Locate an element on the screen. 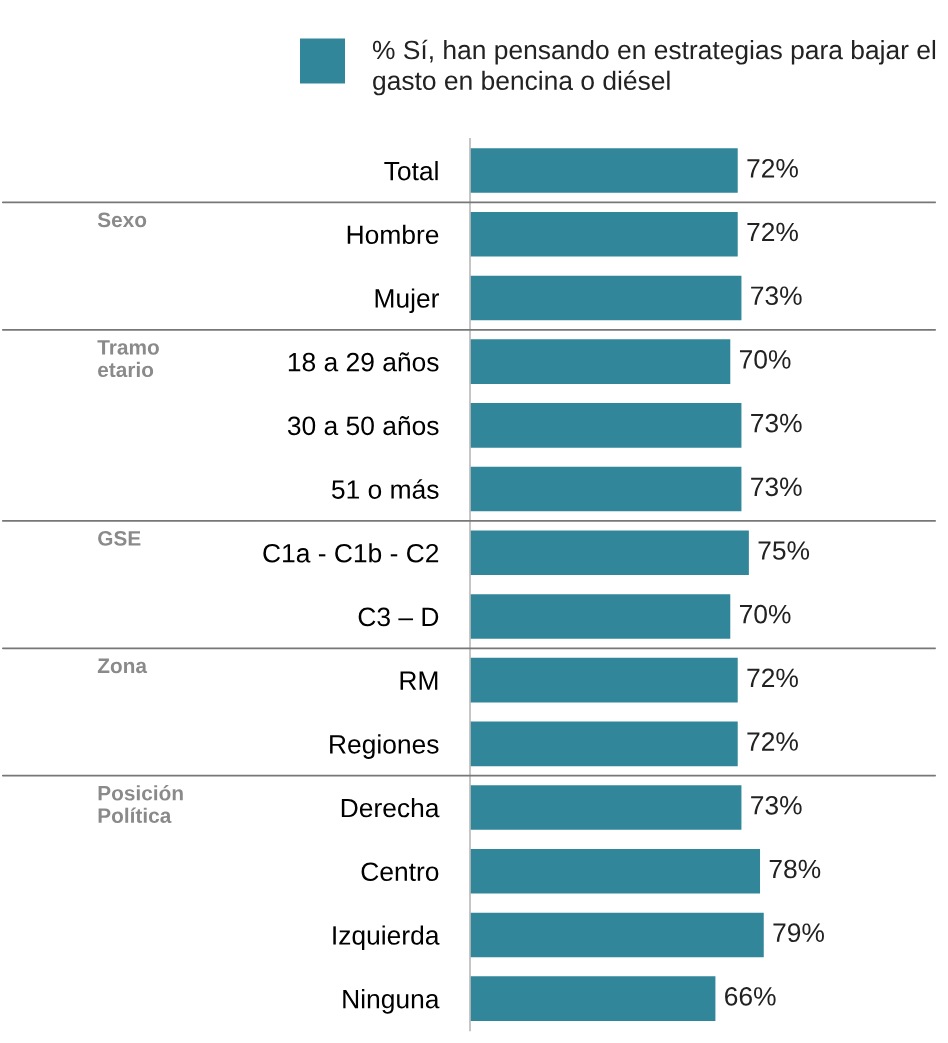  y-tick-label: Total is located at coordinates (411, 171).